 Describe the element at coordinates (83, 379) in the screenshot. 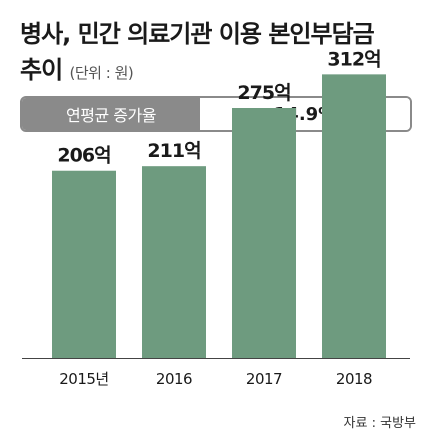

I see `x-tick-label-0: 2015년` at that location.